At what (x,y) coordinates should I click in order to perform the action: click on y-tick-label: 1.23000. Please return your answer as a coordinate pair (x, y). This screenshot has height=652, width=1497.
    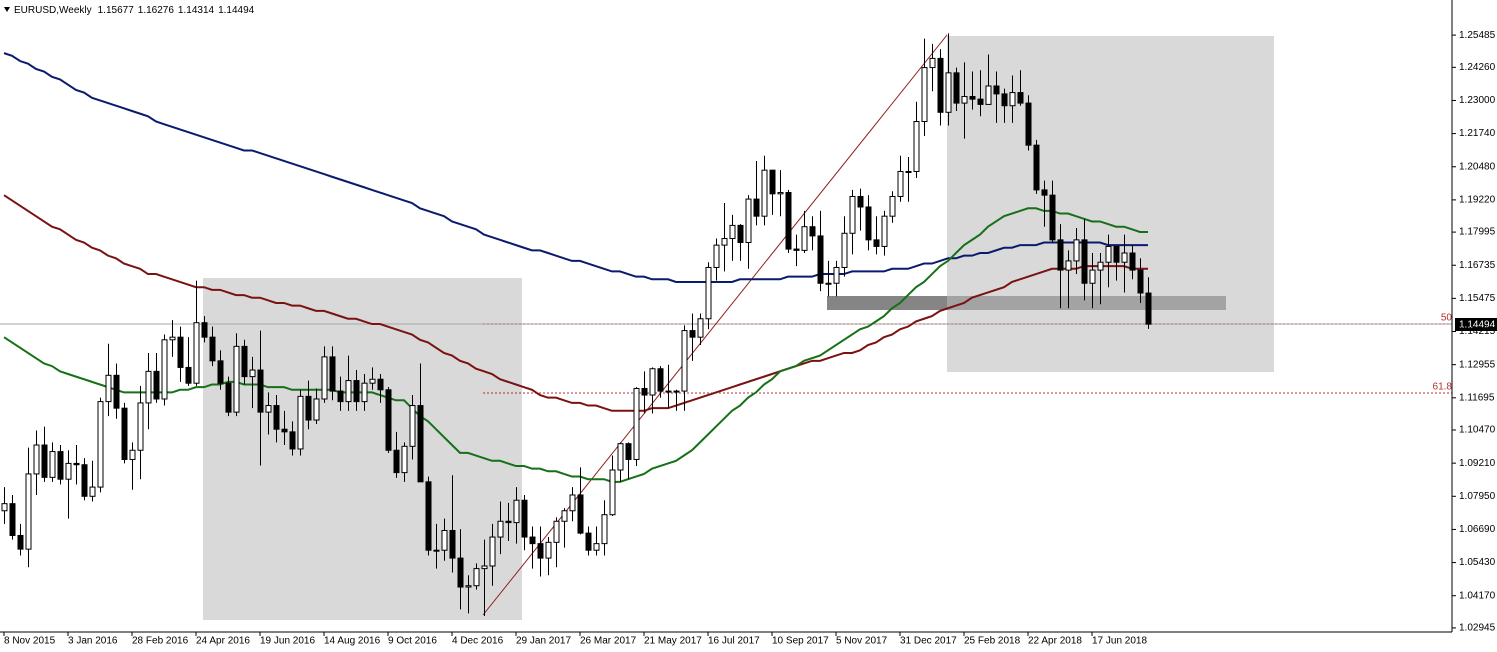
    Looking at the image, I should click on (1477, 100).